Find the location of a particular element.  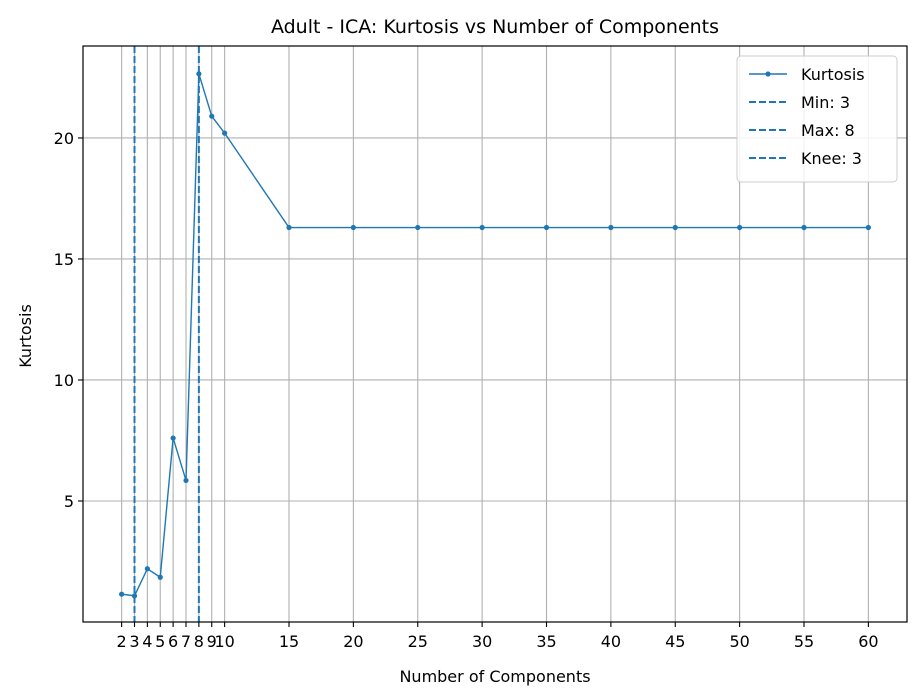

legend-entry: Min: 3 is located at coordinates (799, 102).